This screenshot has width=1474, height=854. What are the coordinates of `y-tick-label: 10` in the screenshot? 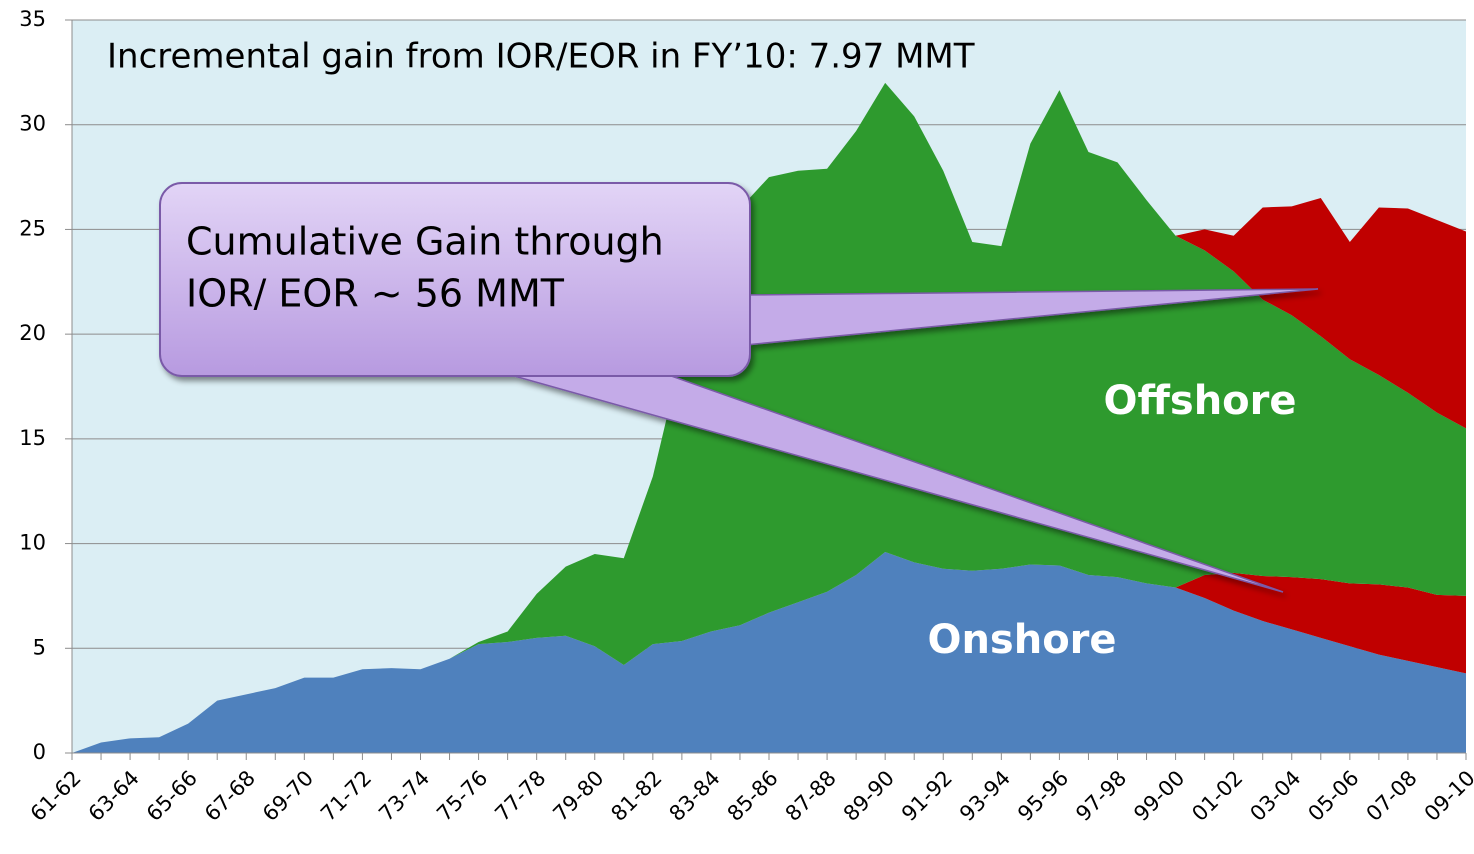 It's located at (32, 543).